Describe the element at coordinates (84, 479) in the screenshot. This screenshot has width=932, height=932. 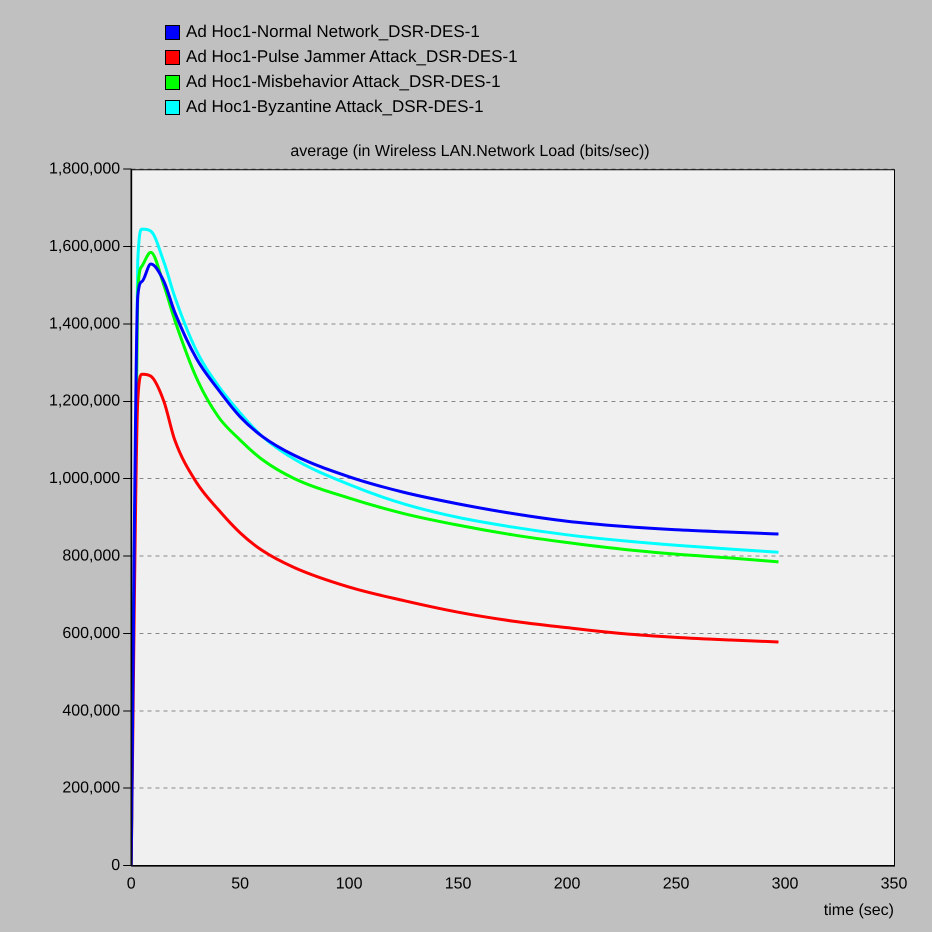
I see `y-tick-label: 1,000,000` at that location.